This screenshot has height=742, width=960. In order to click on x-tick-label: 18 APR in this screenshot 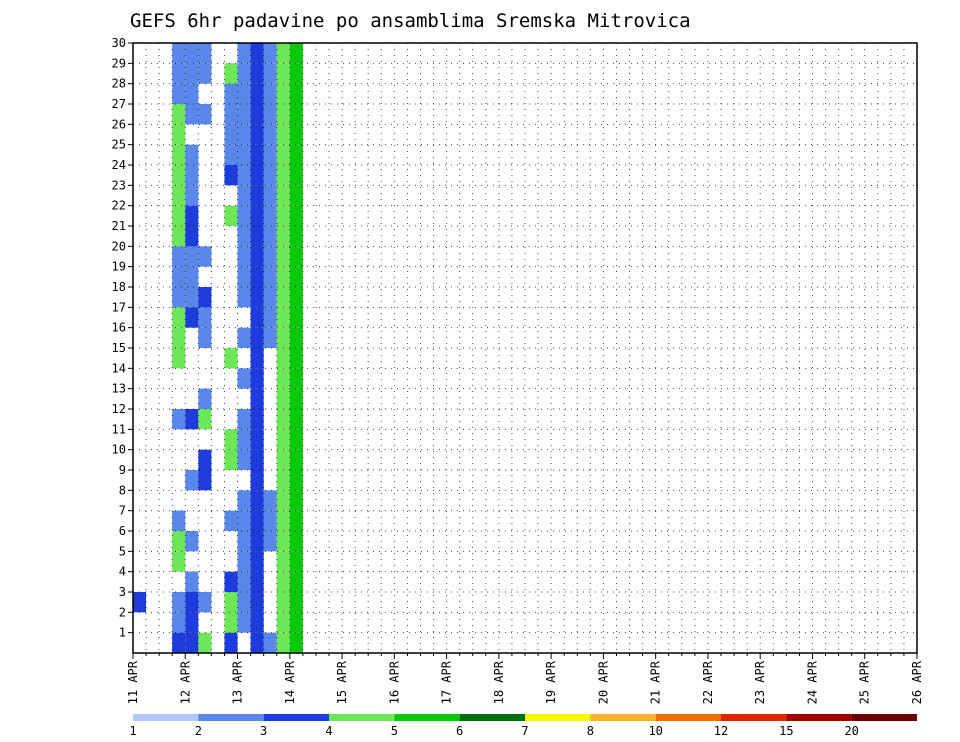, I will do `click(499, 682)`.